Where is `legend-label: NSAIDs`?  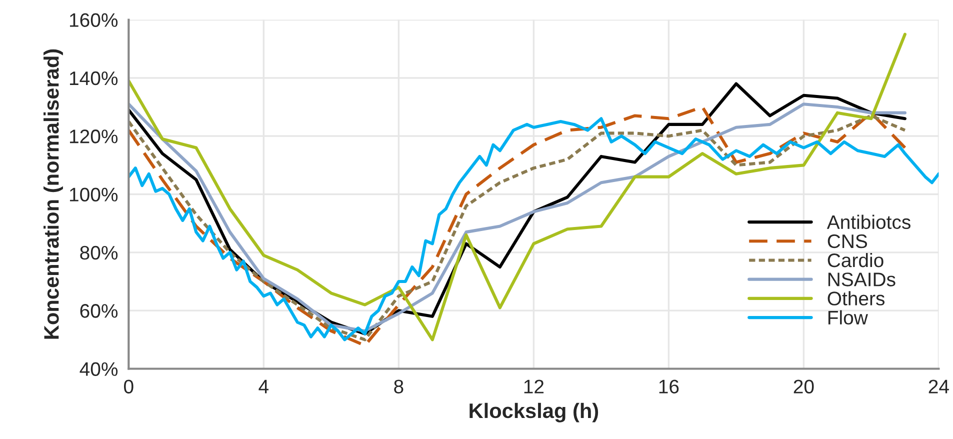 legend-label: NSAIDs is located at coordinates (862, 279).